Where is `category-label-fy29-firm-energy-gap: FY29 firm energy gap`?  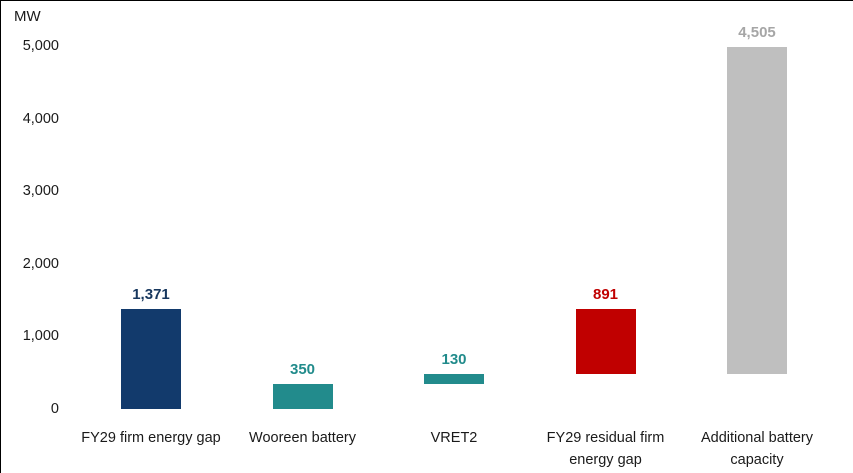 category-label-fy29-firm-energy-gap: FY29 firm energy gap is located at coordinates (151, 438).